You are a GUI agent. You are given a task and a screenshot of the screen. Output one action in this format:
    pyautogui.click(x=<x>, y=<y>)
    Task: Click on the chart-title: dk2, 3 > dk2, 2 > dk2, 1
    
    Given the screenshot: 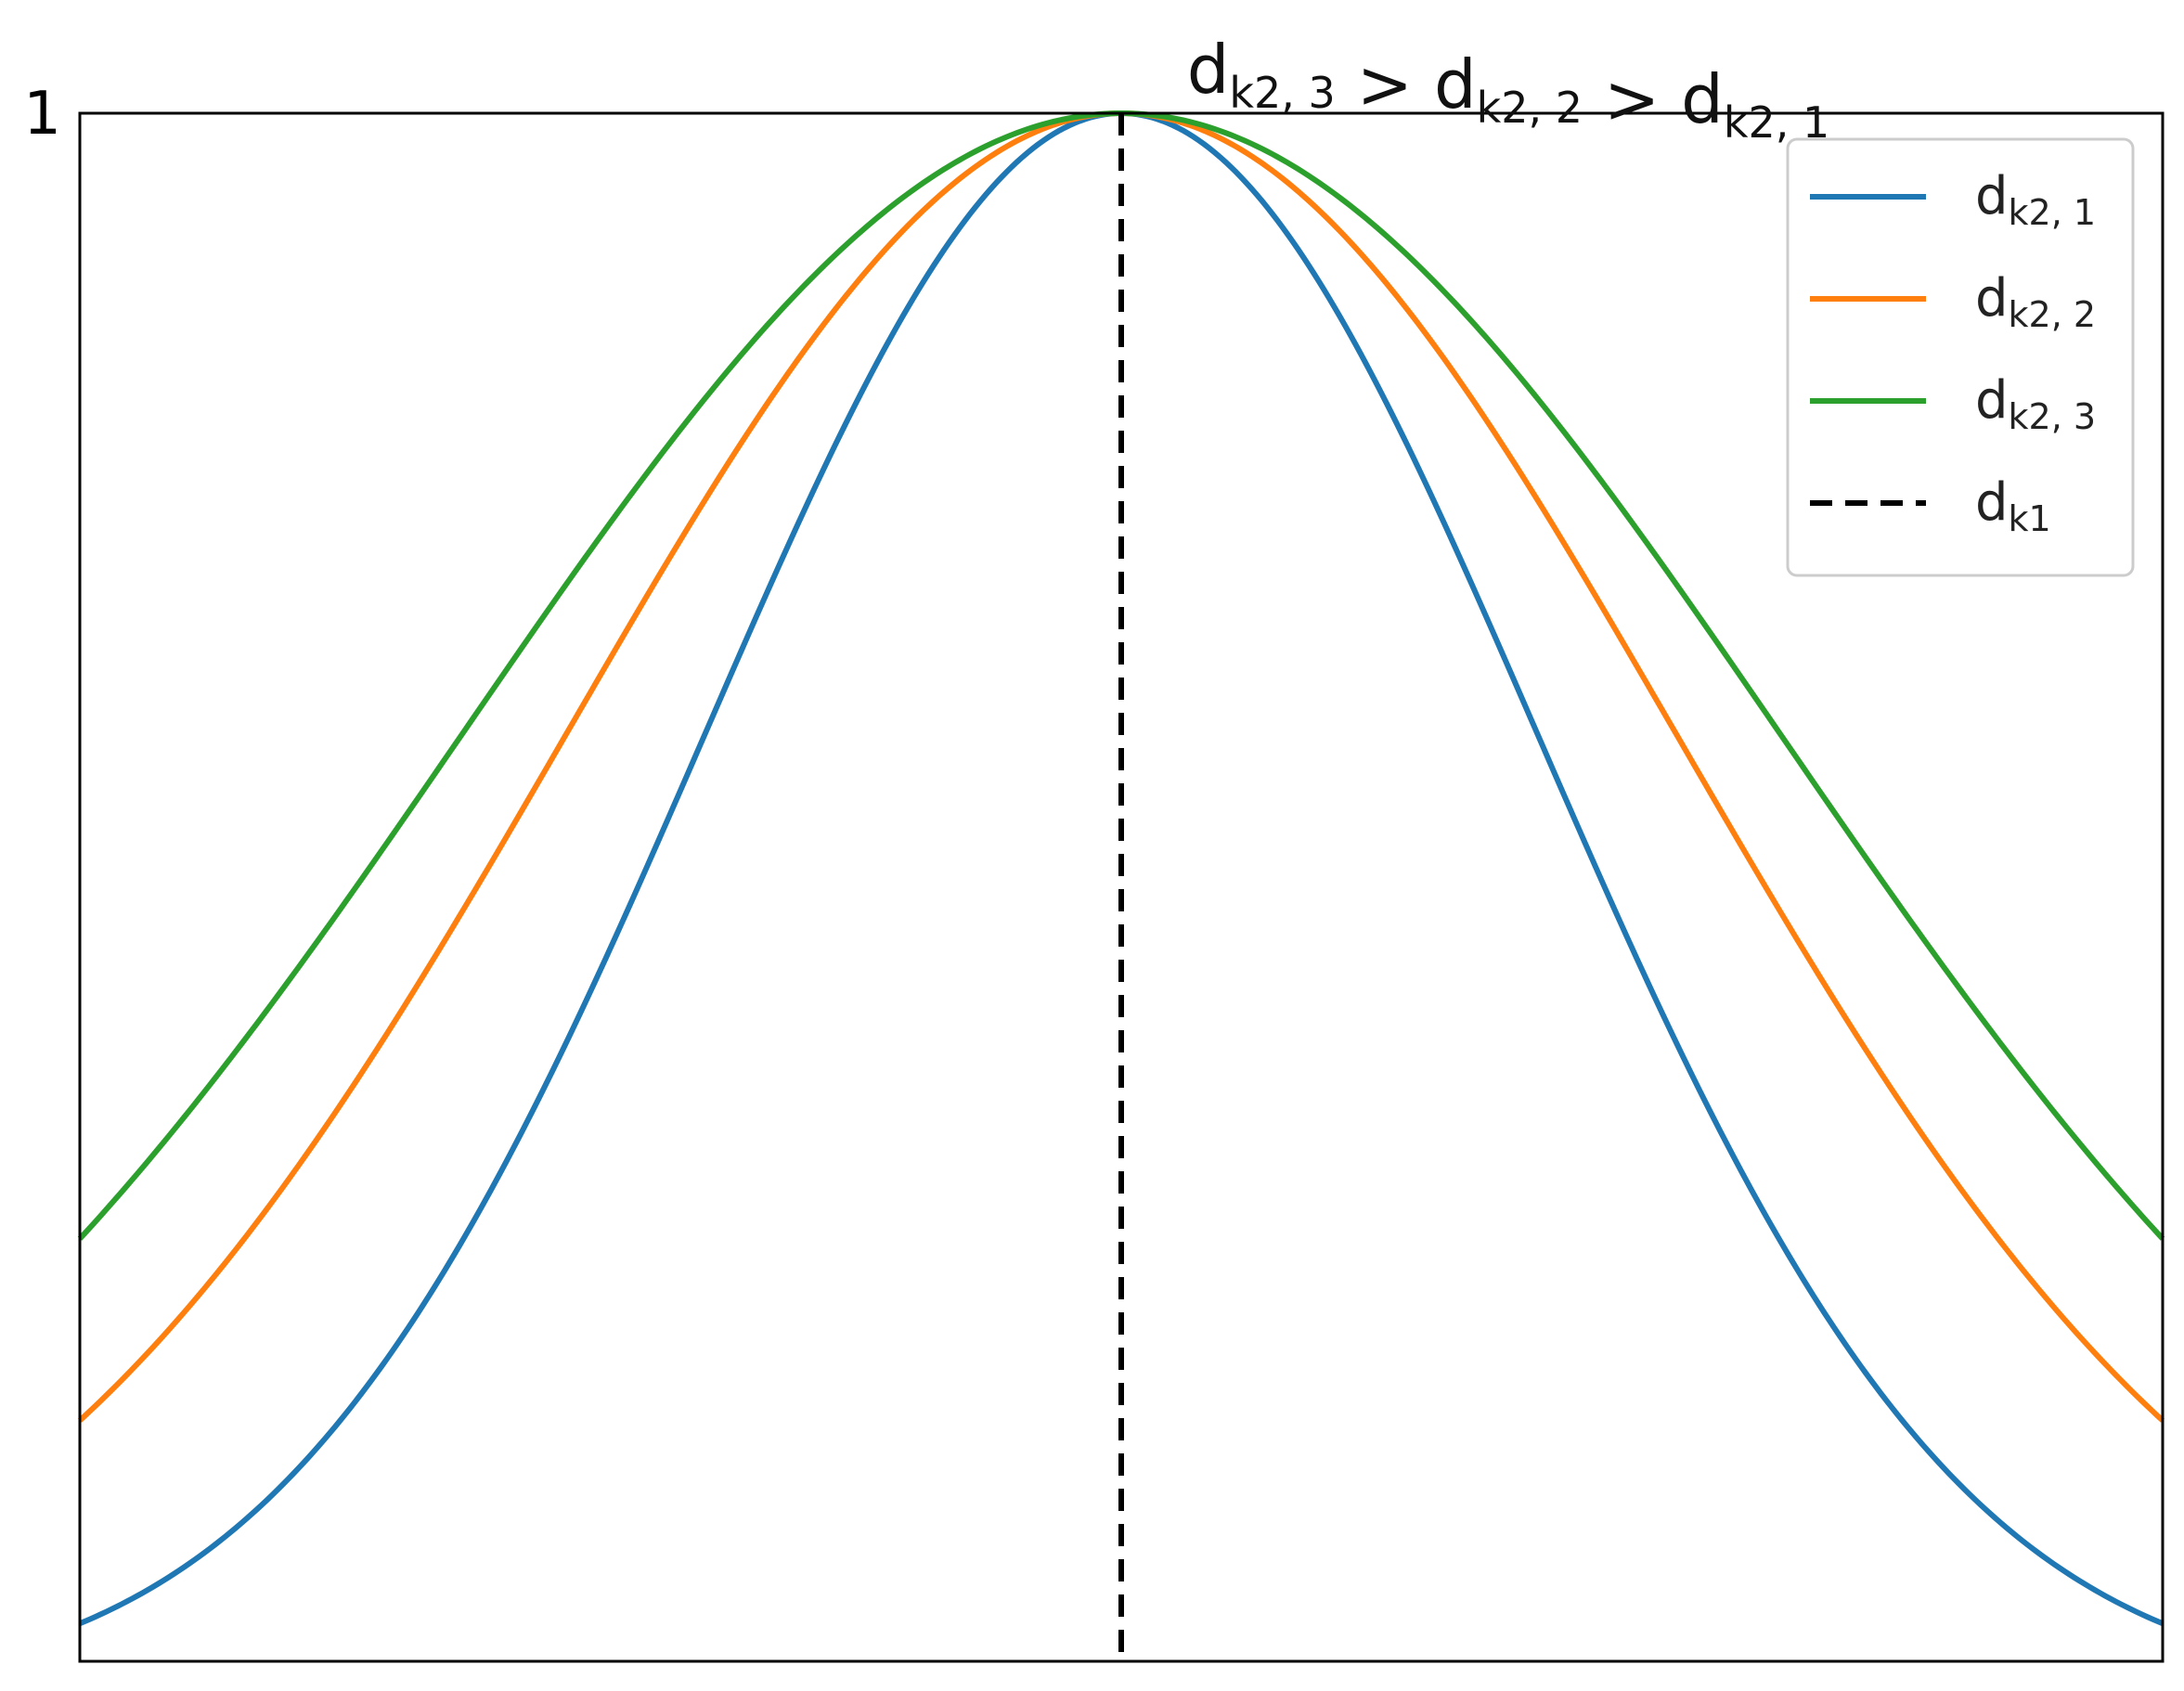 What is the action you would take?
    pyautogui.click(x=1508, y=89)
    